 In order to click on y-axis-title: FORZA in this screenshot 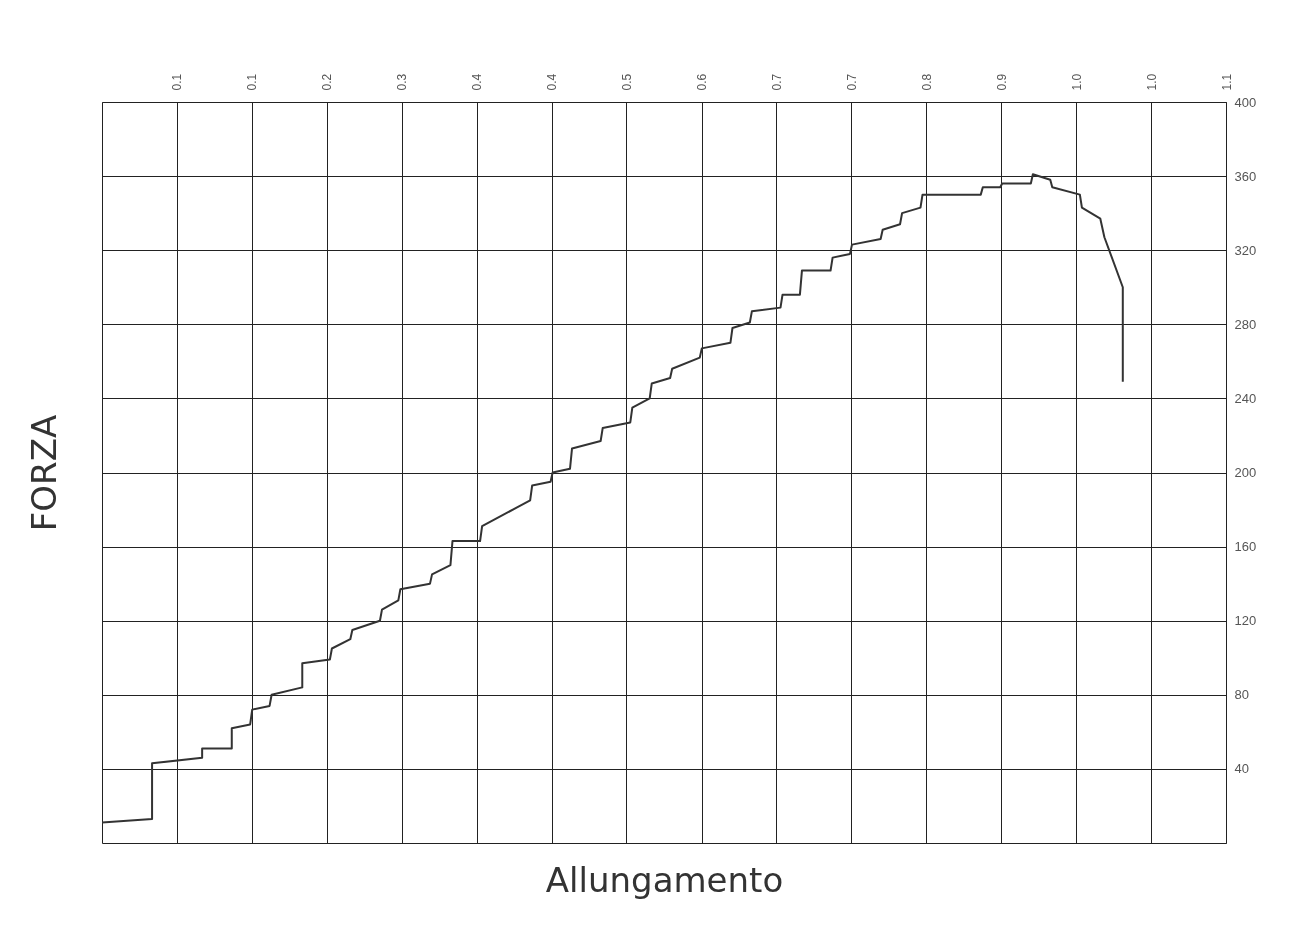, I will do `click(43, 473)`.